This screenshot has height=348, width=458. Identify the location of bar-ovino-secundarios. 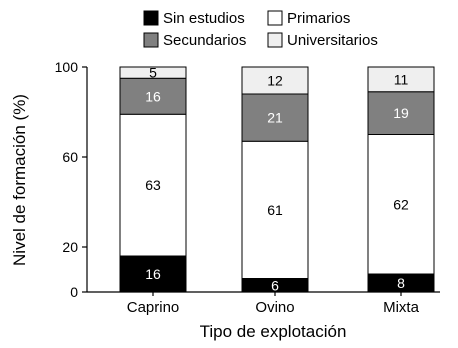
(275, 117).